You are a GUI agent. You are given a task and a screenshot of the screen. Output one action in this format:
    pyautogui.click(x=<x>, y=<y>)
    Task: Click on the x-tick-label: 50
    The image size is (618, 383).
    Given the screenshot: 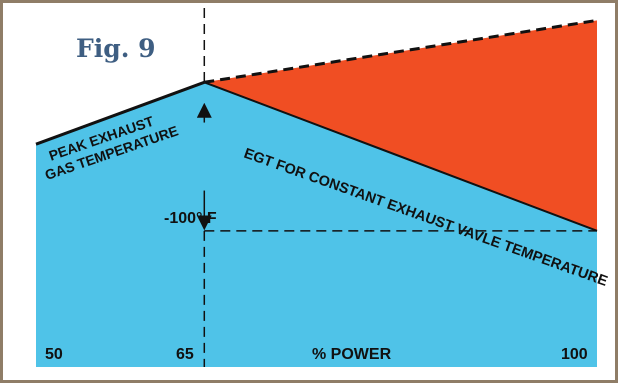 What is the action you would take?
    pyautogui.click(x=54, y=354)
    